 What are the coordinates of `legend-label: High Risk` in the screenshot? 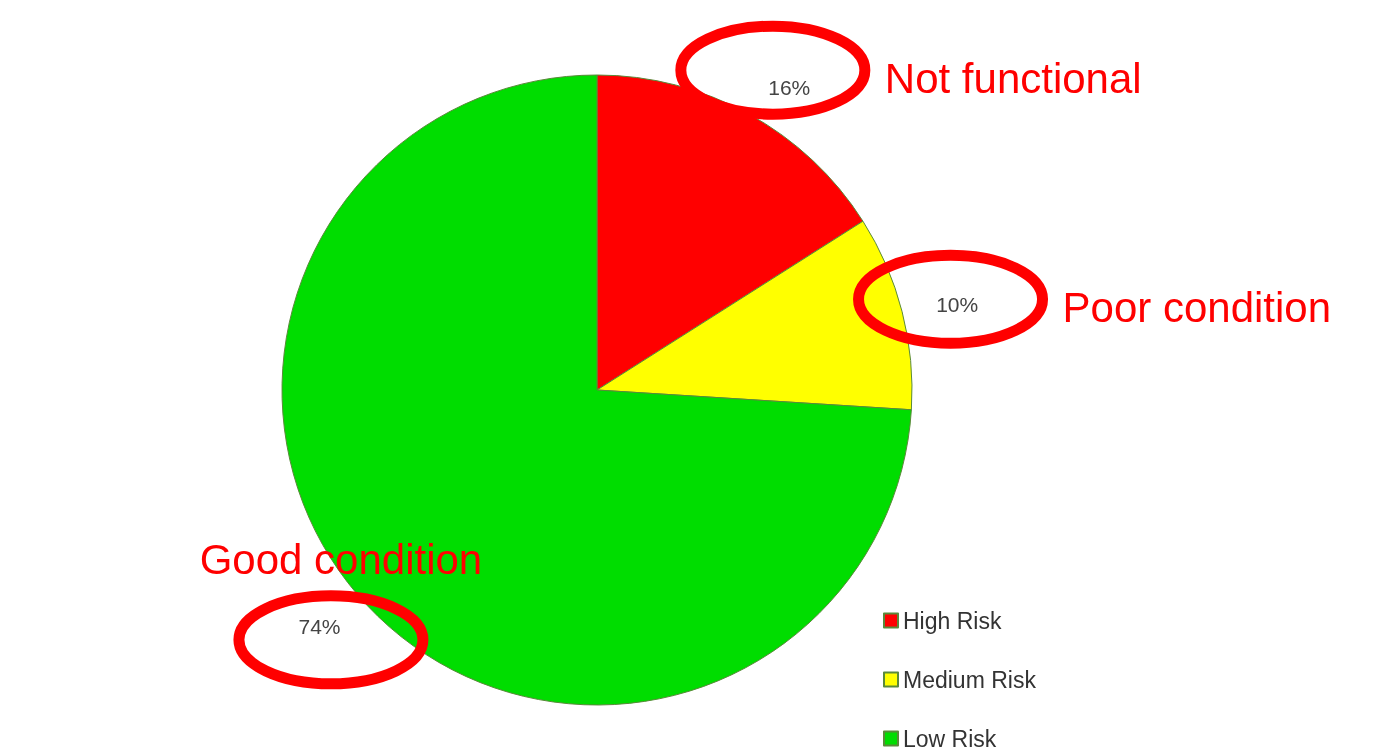 It's located at (952, 620).